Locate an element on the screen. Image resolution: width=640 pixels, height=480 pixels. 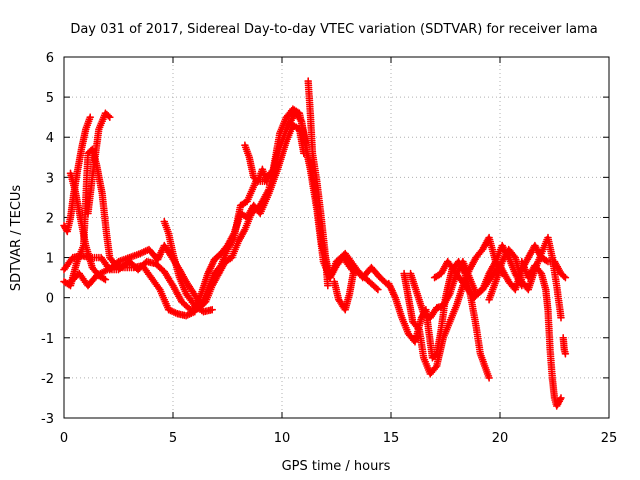
y-tick-label: -1 is located at coordinates (47, 339).